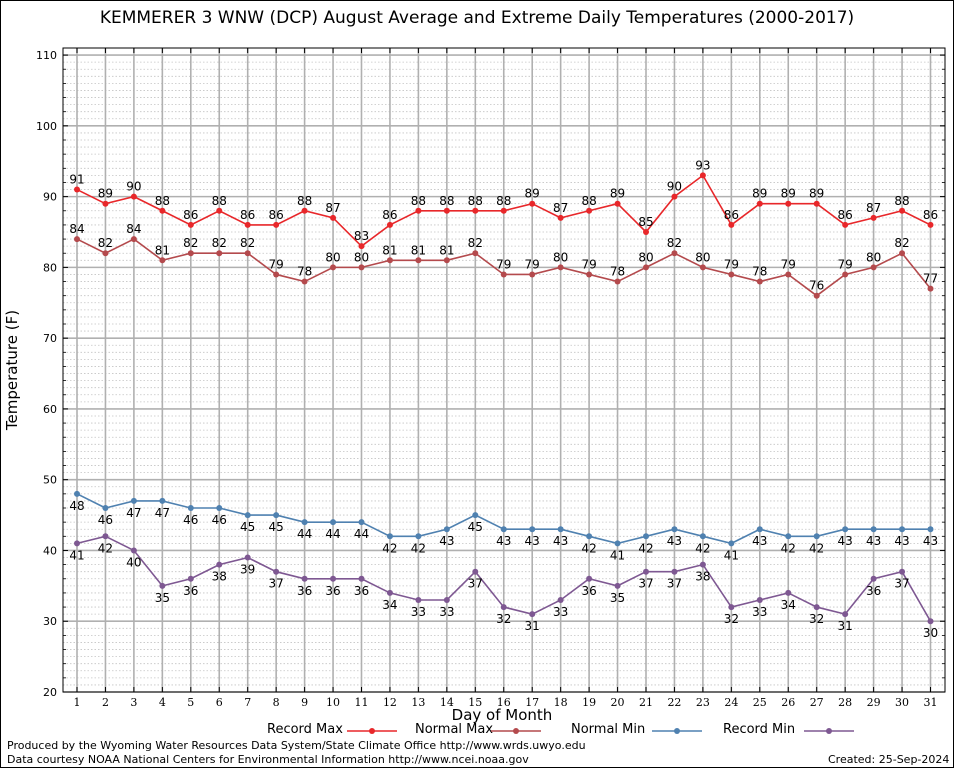 This screenshot has height=768, width=954. Describe the element at coordinates (889, 759) in the screenshot. I see `footer-created-date: Created: 25-Sep-2024` at that location.